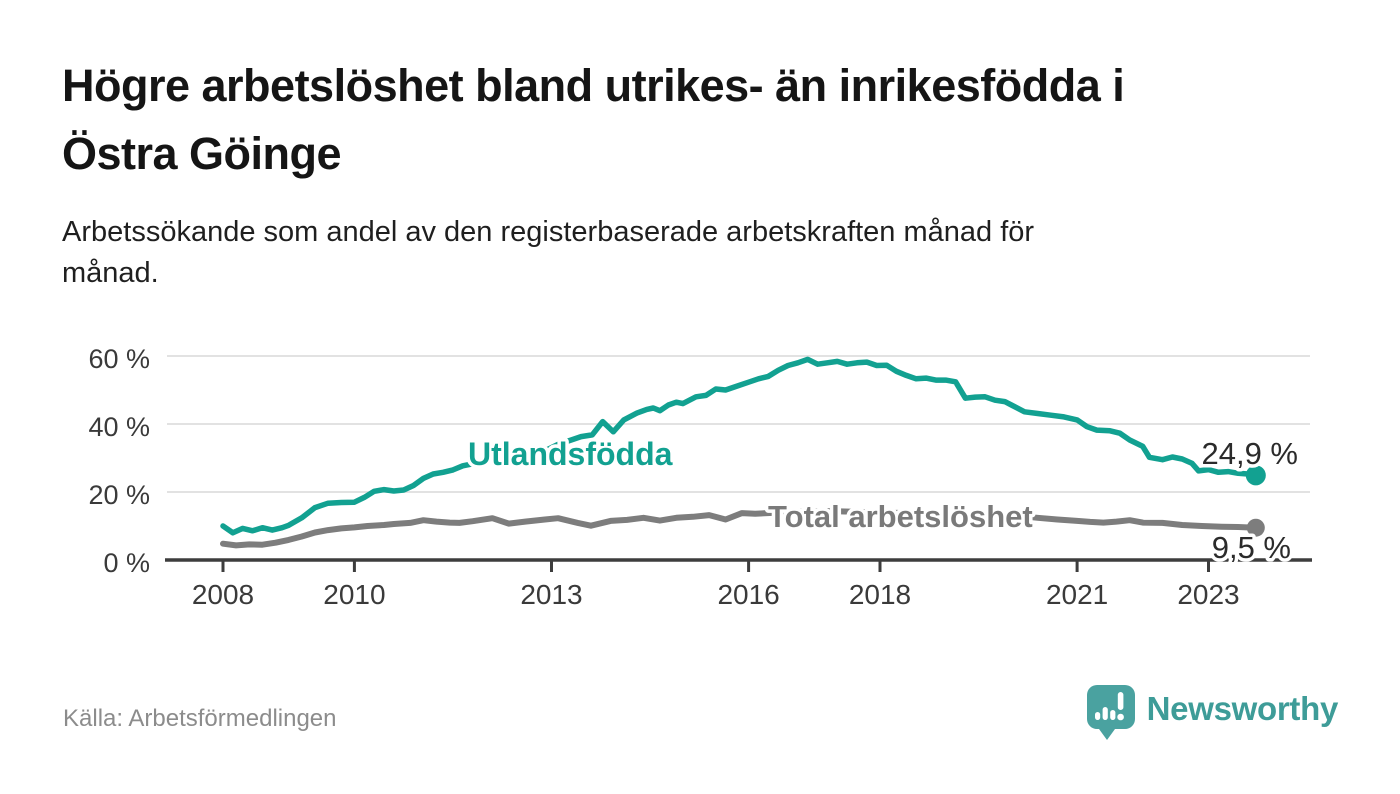 The image size is (1400, 794). I want to click on x-tick-label: 2010, so click(354, 594).